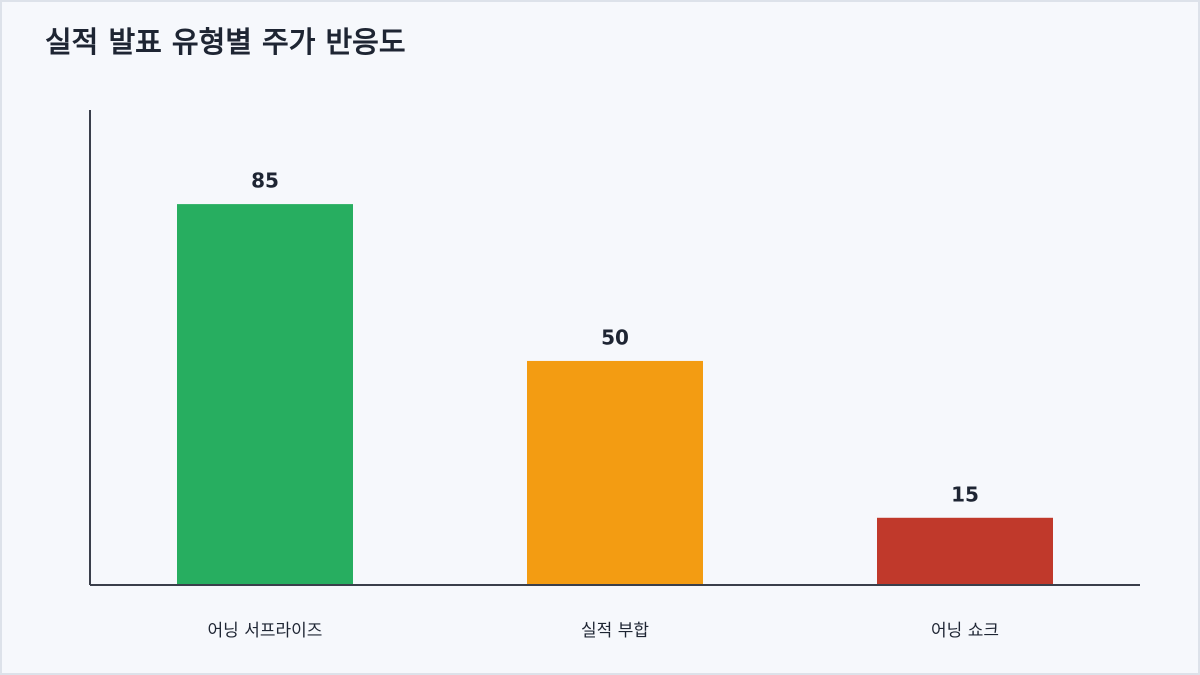 This screenshot has width=1200, height=675. What do you see at coordinates (265, 631) in the screenshot?
I see `x-tick-label: 어닝 서프라이즈` at bounding box center [265, 631].